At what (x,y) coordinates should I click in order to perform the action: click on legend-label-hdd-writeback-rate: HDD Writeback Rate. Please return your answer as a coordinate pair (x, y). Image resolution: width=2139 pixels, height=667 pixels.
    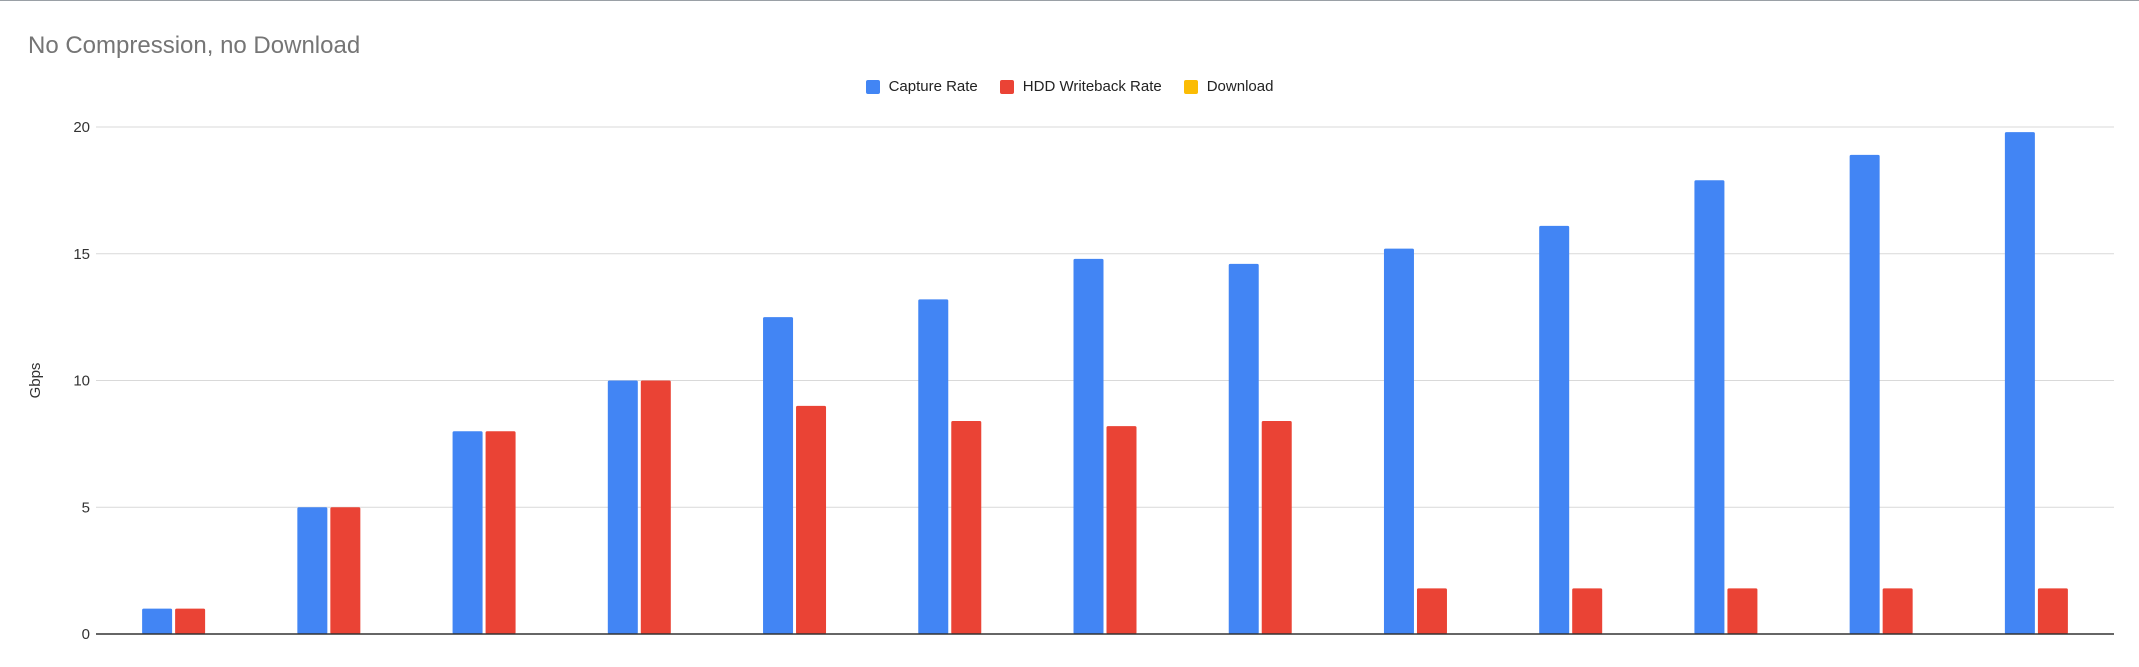
    Looking at the image, I should click on (1092, 86).